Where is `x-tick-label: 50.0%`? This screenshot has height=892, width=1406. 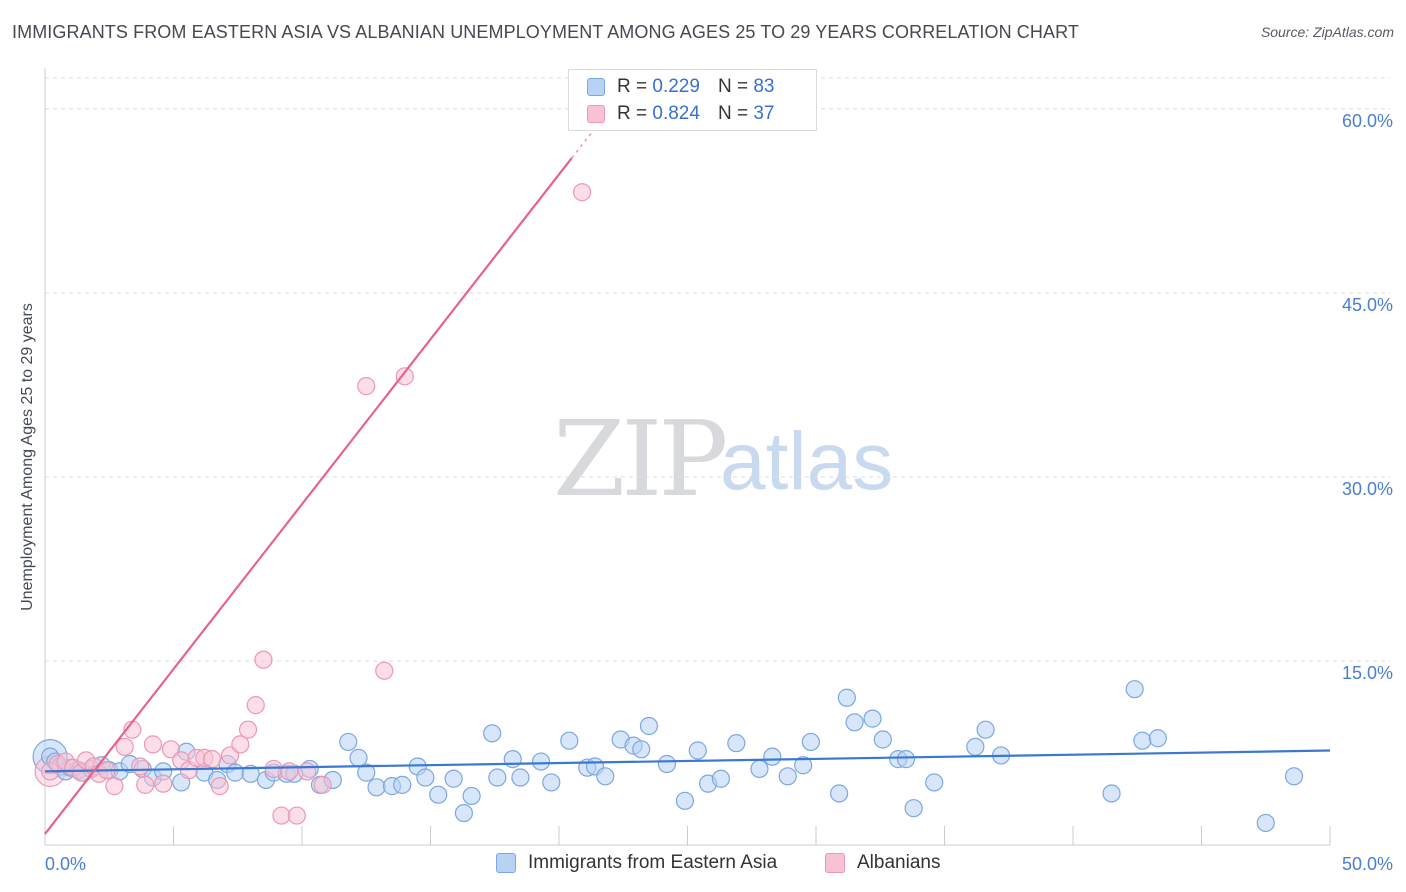
x-tick-label: 50.0% is located at coordinates (1367, 864).